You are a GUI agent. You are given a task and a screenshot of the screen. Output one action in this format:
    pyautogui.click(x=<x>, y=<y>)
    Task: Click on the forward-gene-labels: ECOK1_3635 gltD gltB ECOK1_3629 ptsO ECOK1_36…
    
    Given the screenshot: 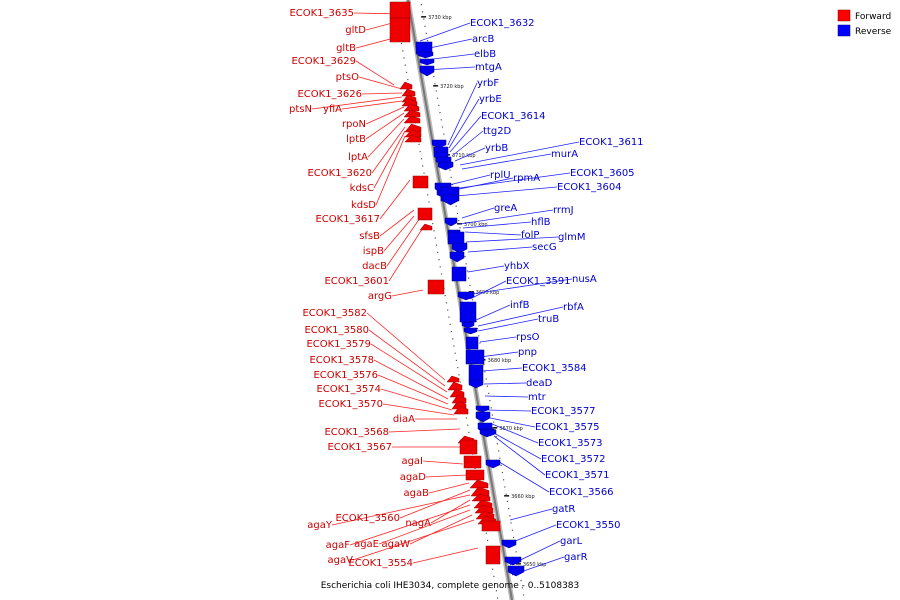 What is the action you would take?
    pyautogui.click(x=360, y=288)
    